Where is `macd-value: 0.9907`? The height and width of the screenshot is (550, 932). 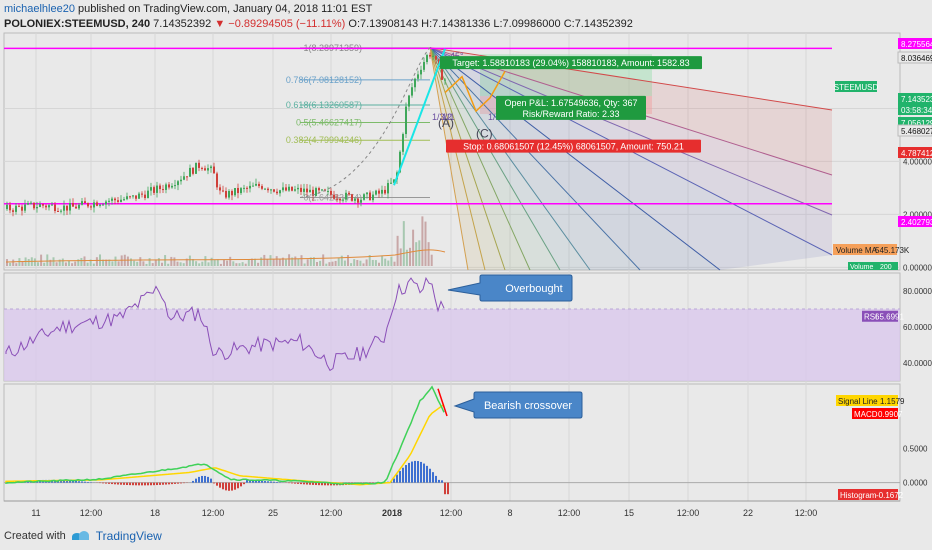 macd-value: 0.9907 is located at coordinates (890, 414).